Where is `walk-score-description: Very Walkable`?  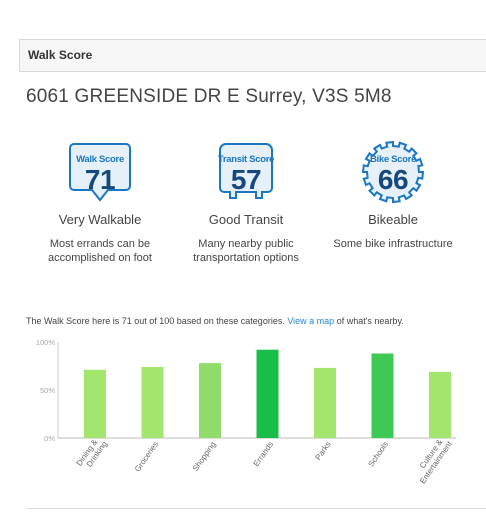 walk-score-description: Very Walkable is located at coordinates (100, 219).